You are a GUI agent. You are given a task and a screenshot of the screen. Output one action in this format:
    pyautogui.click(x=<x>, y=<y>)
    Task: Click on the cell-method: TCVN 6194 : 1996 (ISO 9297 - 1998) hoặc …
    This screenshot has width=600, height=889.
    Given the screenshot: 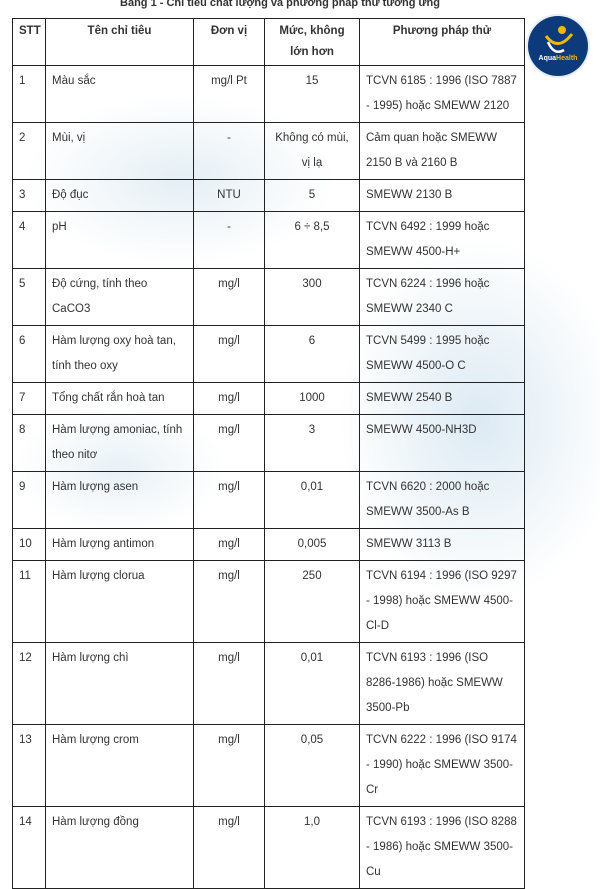 What is the action you would take?
    pyautogui.click(x=442, y=601)
    